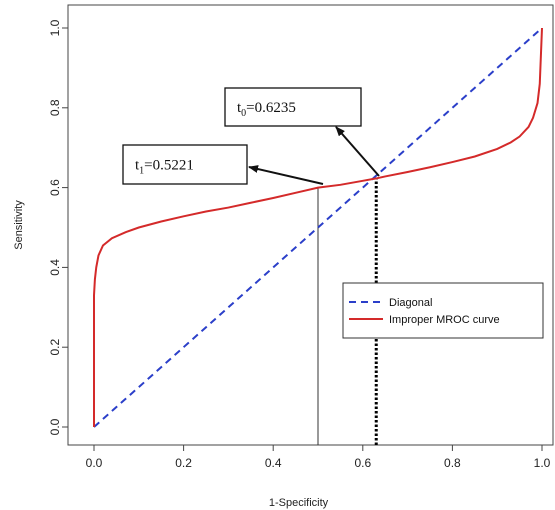 The image size is (555, 510). Describe the element at coordinates (443, 310) in the screenshot. I see `legend-box` at that location.